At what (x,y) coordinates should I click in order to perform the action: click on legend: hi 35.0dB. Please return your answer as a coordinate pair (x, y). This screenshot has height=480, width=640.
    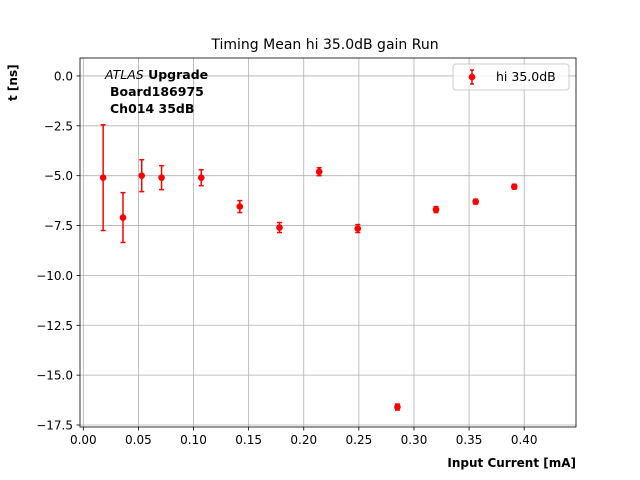
    Looking at the image, I should click on (511, 77).